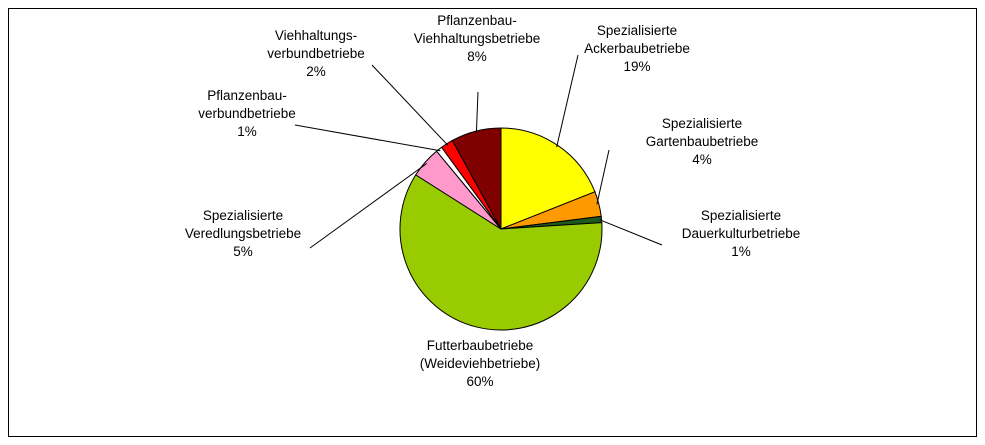 The width and height of the screenshot is (985, 445). Describe the element at coordinates (480, 354) in the screenshot. I see `category-label: Futterbaubetriebe (Weideviehbetriebe)` at that location.